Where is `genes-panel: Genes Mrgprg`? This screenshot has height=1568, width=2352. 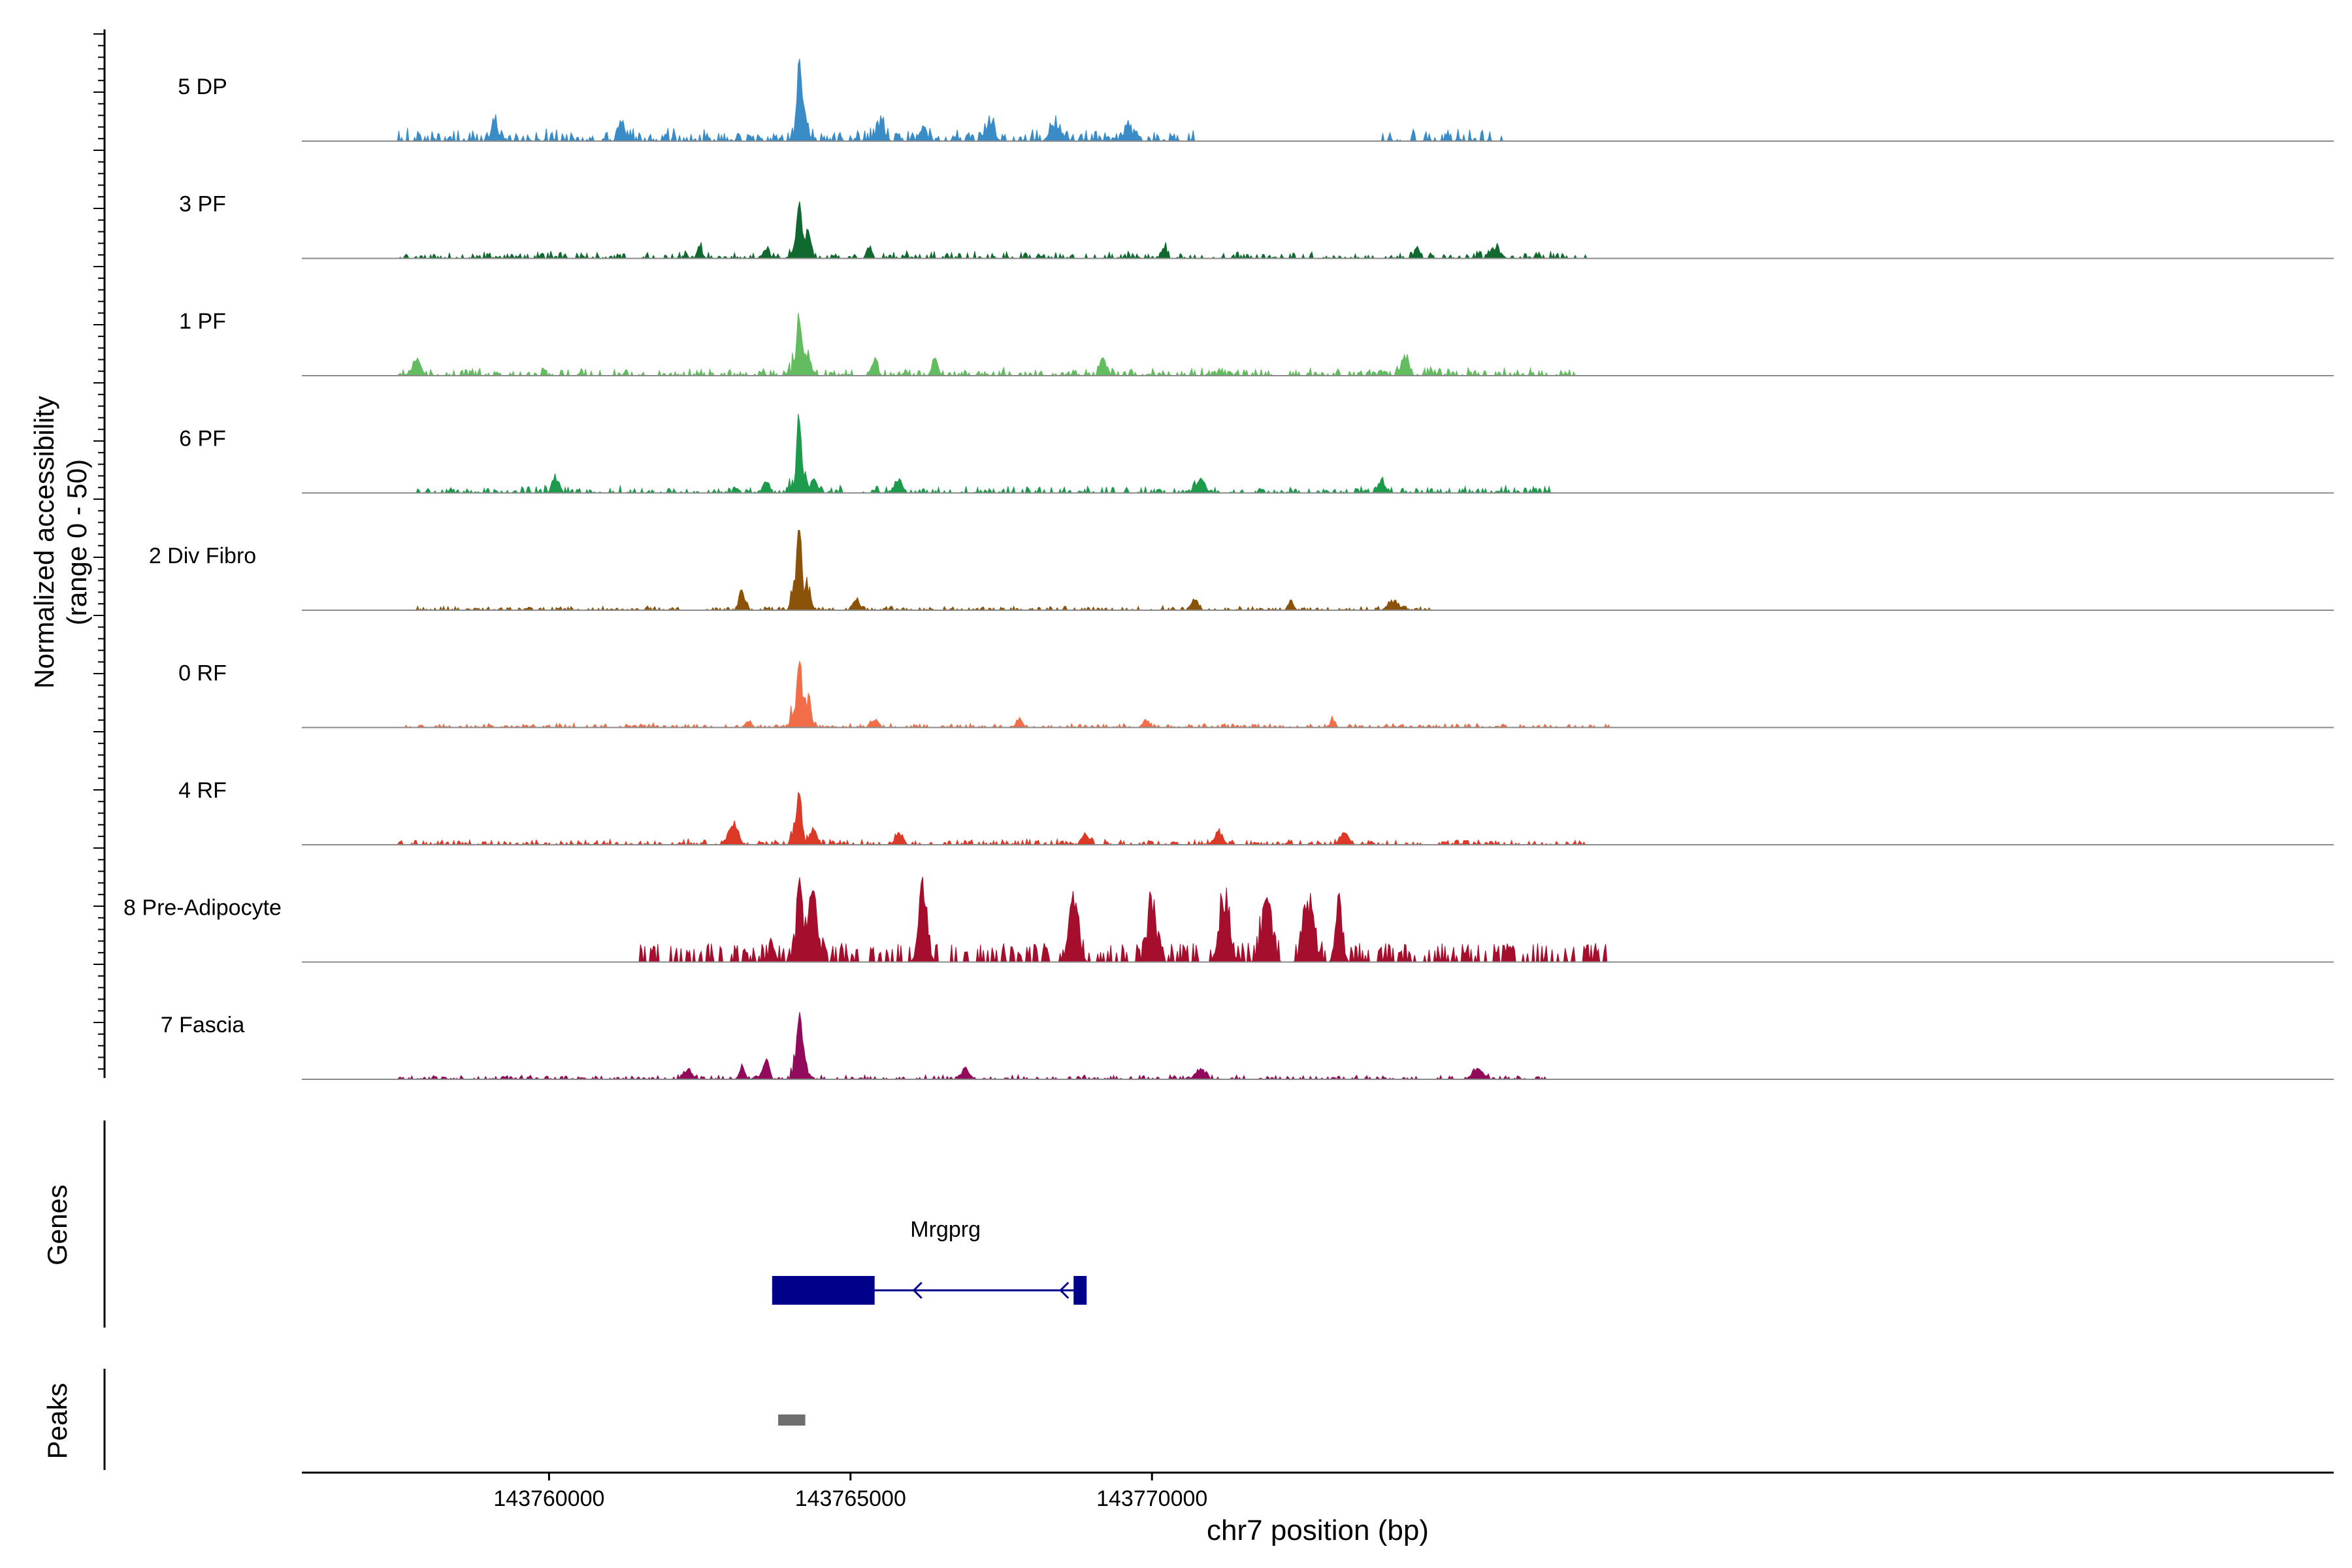 genes-panel: Genes Mrgprg is located at coordinates (564, 1224).